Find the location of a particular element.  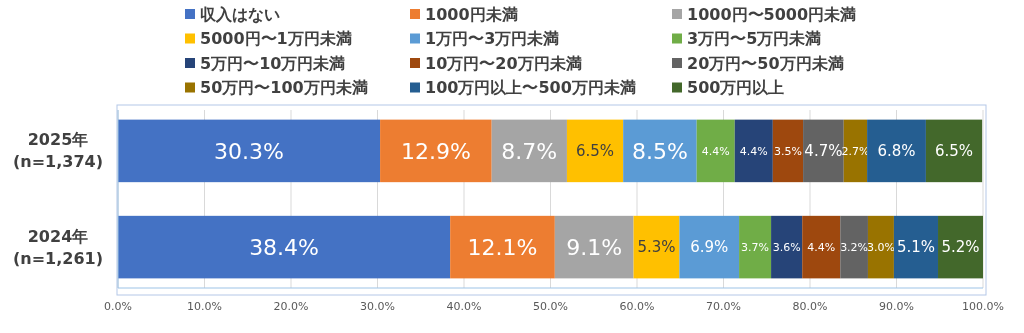

x-tick-label: 90.0% is located at coordinates (896, 306).